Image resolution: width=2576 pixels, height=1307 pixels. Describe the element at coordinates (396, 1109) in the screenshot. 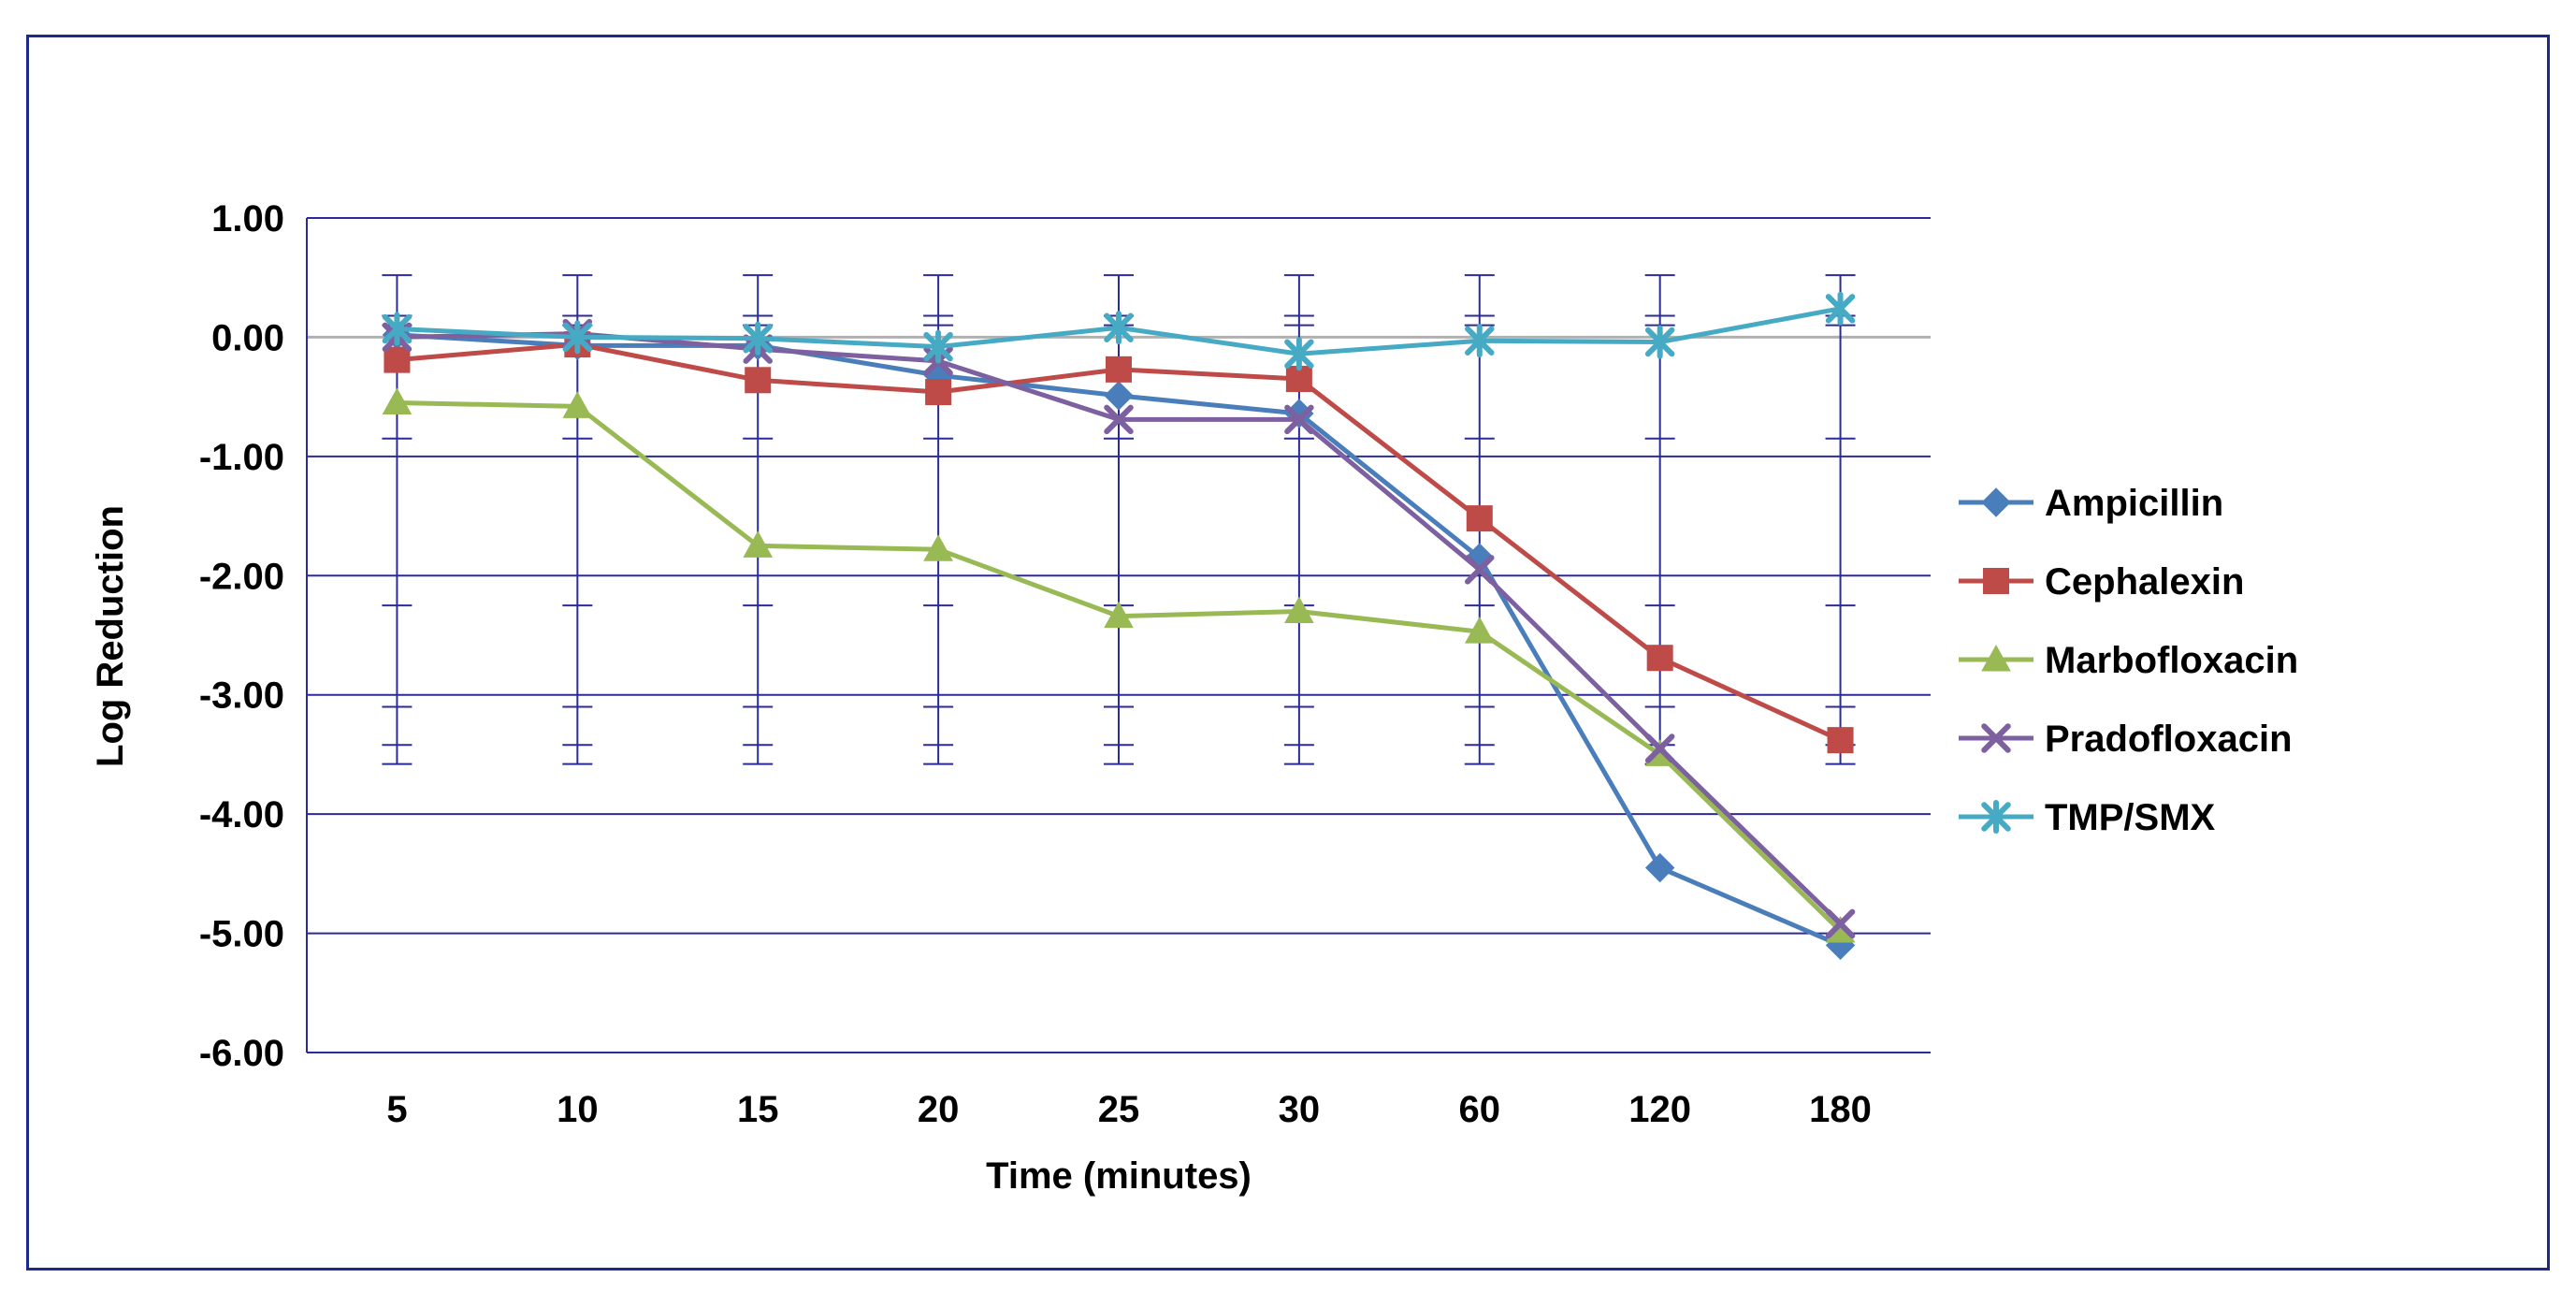

I see `x-tick-label: 5` at that location.